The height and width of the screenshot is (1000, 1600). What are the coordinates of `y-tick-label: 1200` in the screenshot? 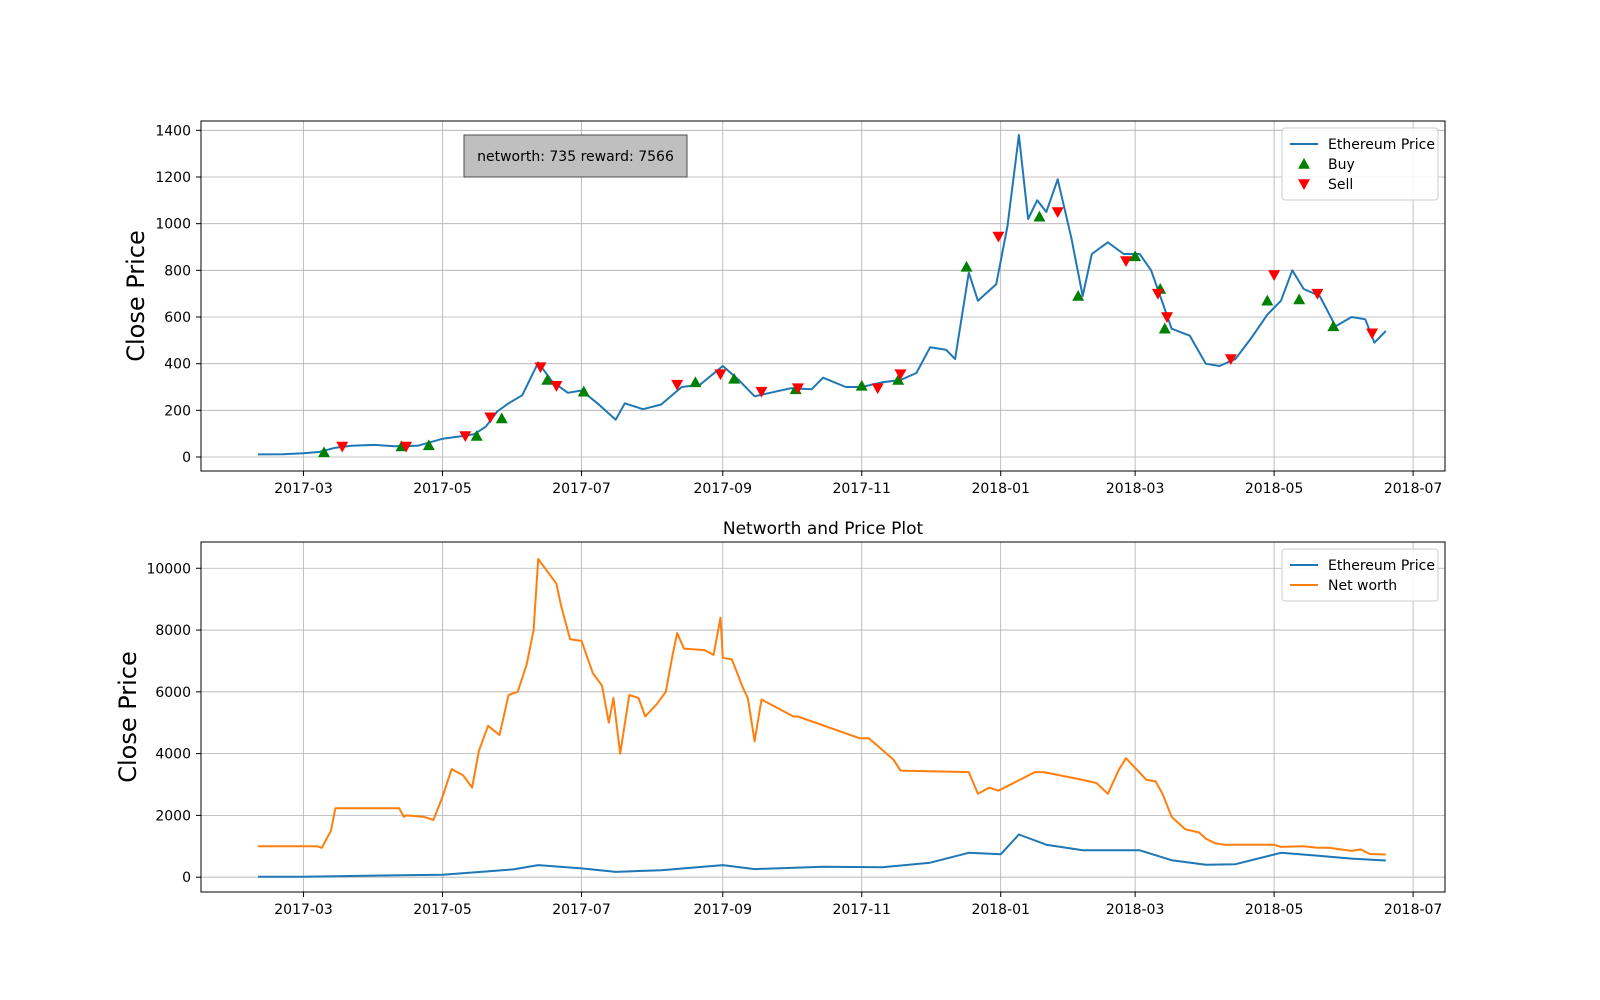 It's located at (173, 178).